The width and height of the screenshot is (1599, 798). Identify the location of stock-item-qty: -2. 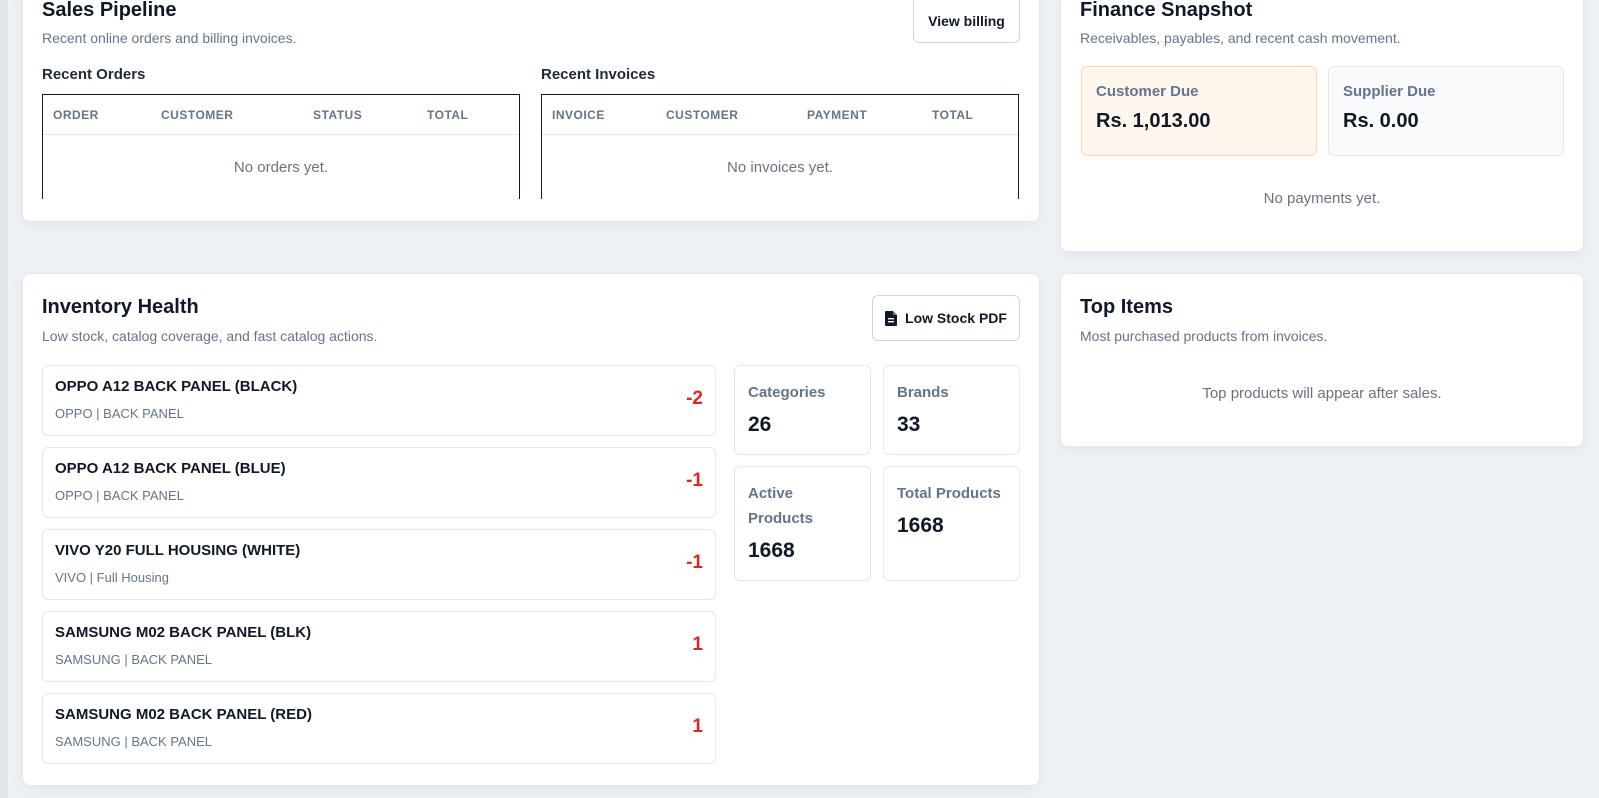
(694, 398).